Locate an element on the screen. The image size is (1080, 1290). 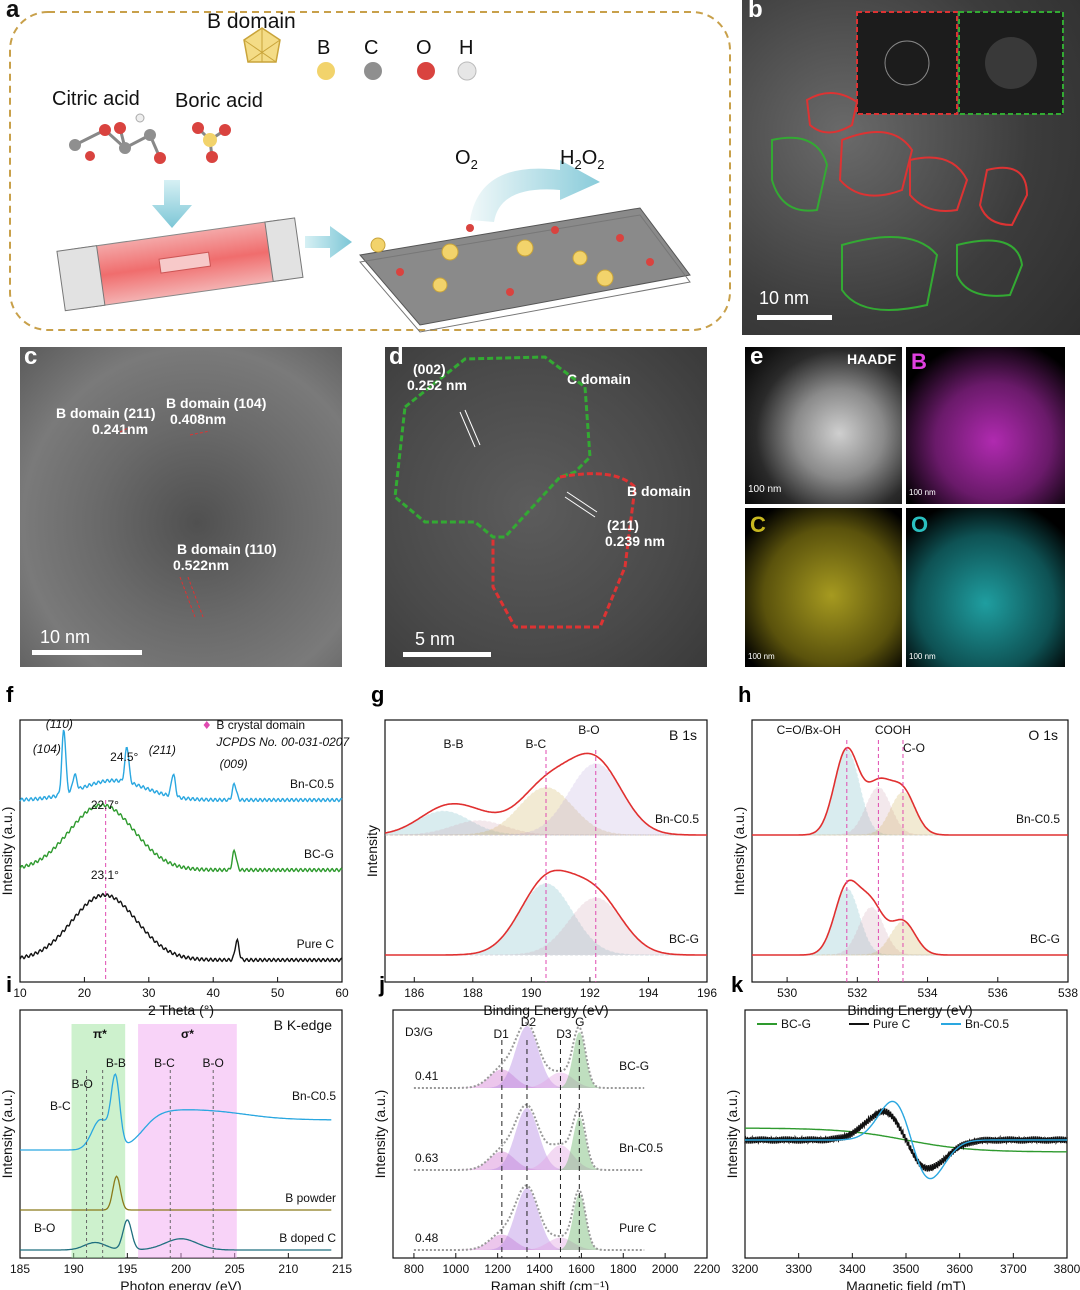
b-map-label: B is located at coordinates (919, 361).